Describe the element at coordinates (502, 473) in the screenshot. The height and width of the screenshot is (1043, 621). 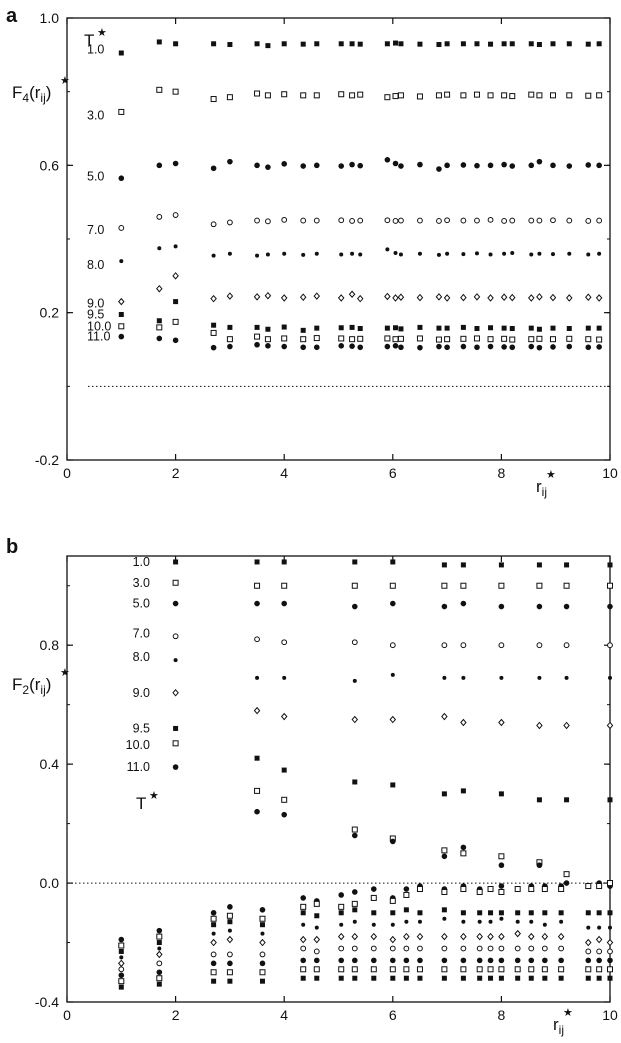
I see `x-tick-label: 8` at that location.